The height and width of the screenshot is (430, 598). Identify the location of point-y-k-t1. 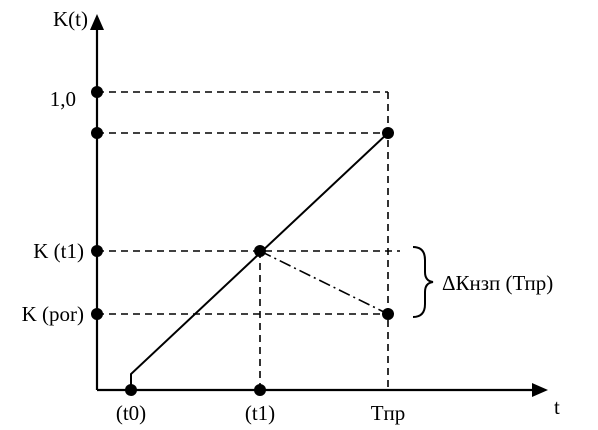
(97, 251).